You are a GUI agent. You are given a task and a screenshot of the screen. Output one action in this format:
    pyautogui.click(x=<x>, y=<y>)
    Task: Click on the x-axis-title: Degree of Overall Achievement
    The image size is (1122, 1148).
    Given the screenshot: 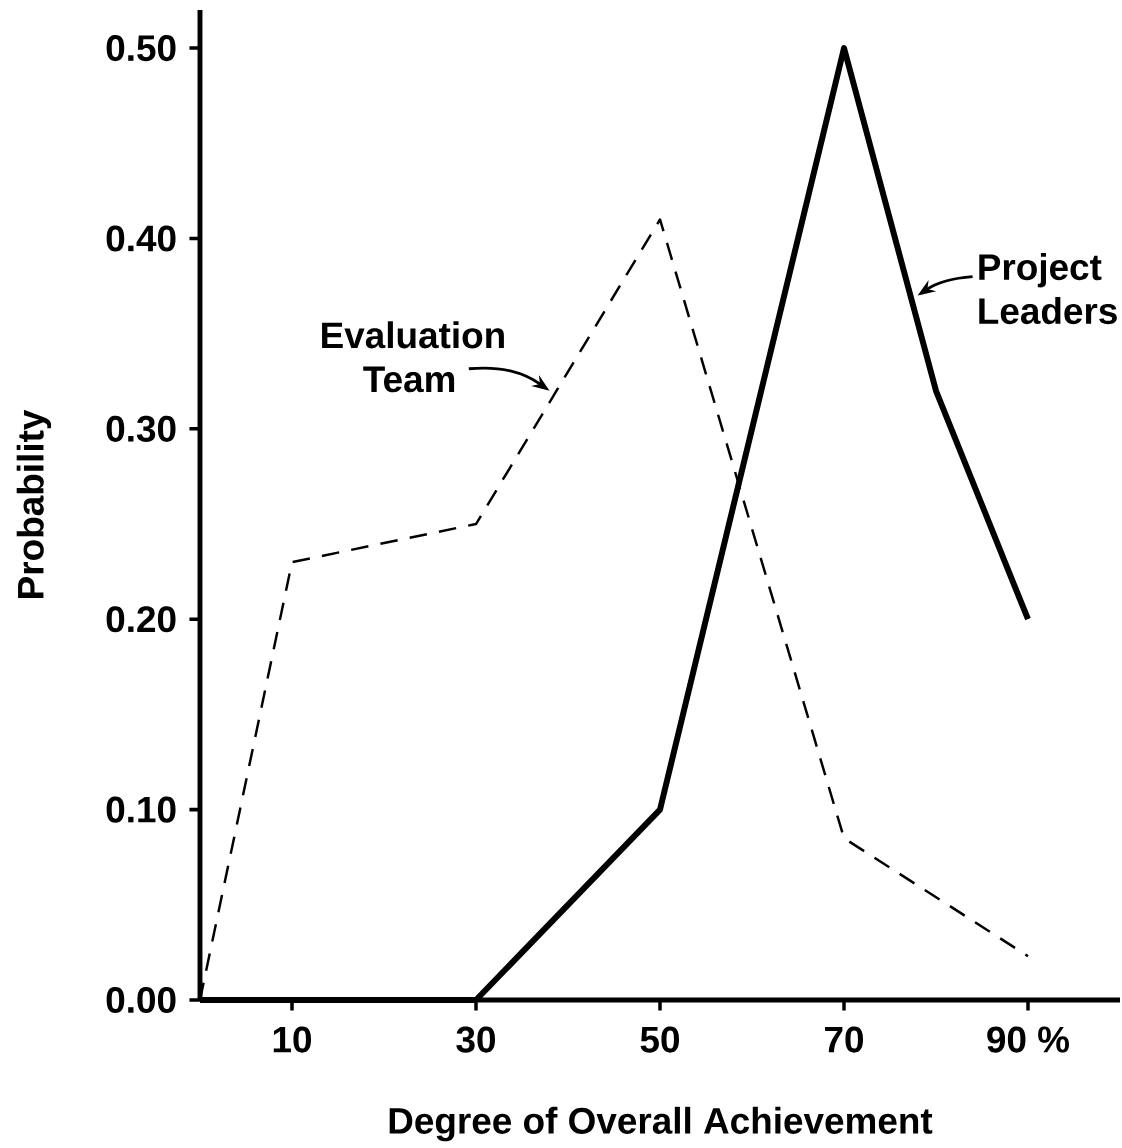 What is the action you would take?
    pyautogui.click(x=661, y=1124)
    